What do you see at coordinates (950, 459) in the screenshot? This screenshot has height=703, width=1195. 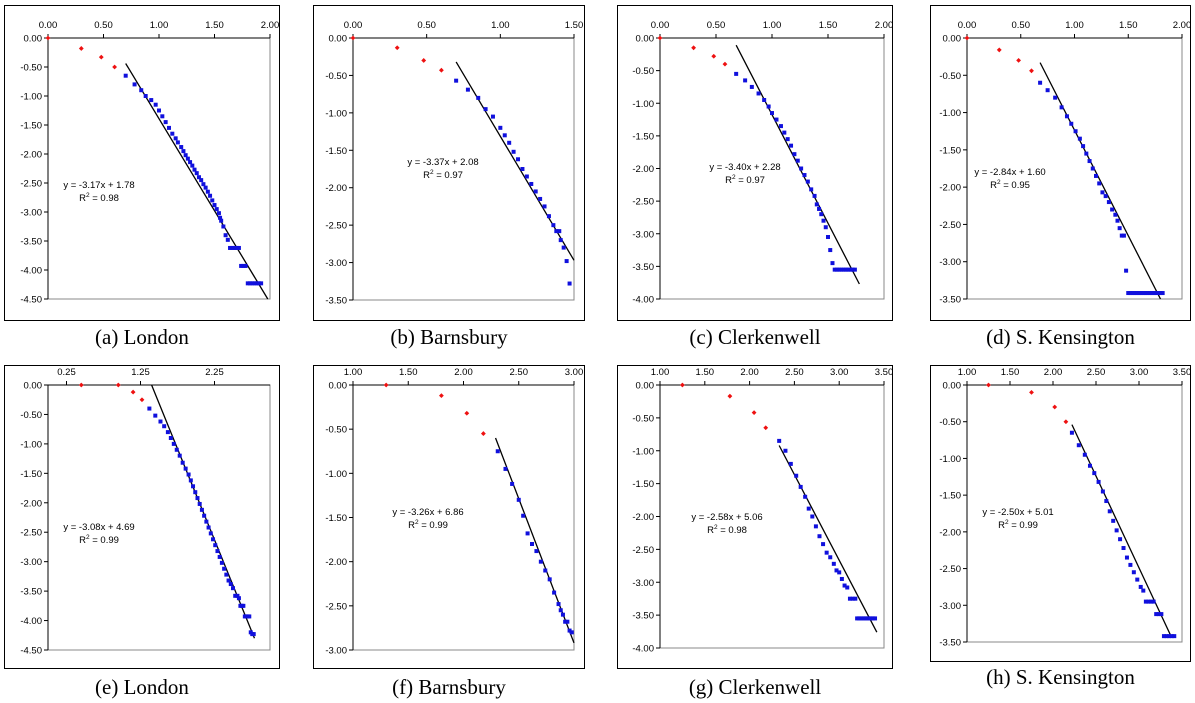 I see `y-tick-label: -1.00` at bounding box center [950, 459].